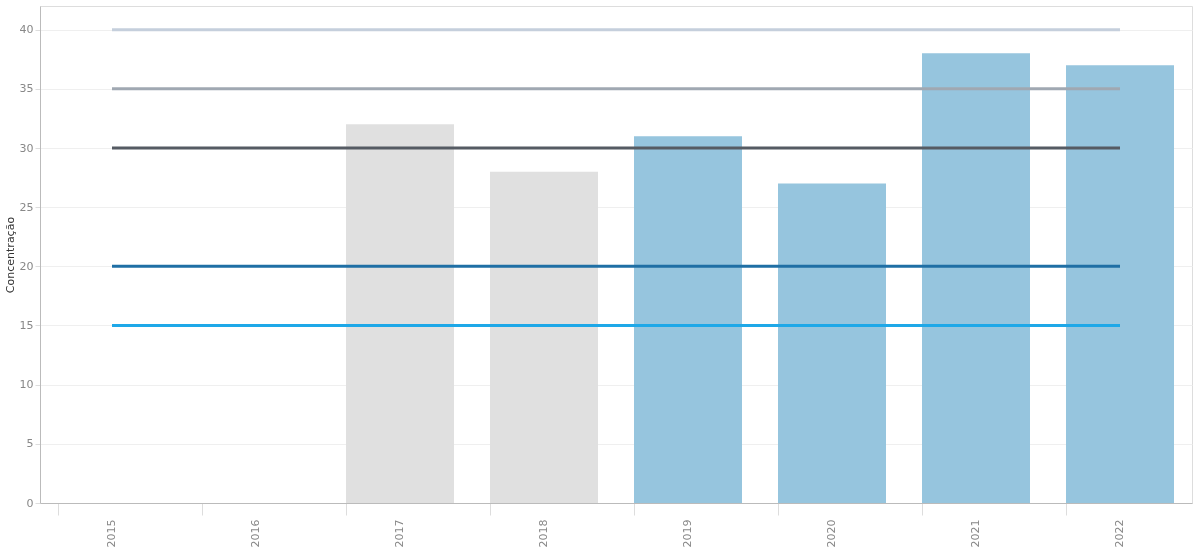 The width and height of the screenshot is (1202, 559). What do you see at coordinates (543, 533) in the screenshot?
I see `x-tick-label: 2018` at bounding box center [543, 533].